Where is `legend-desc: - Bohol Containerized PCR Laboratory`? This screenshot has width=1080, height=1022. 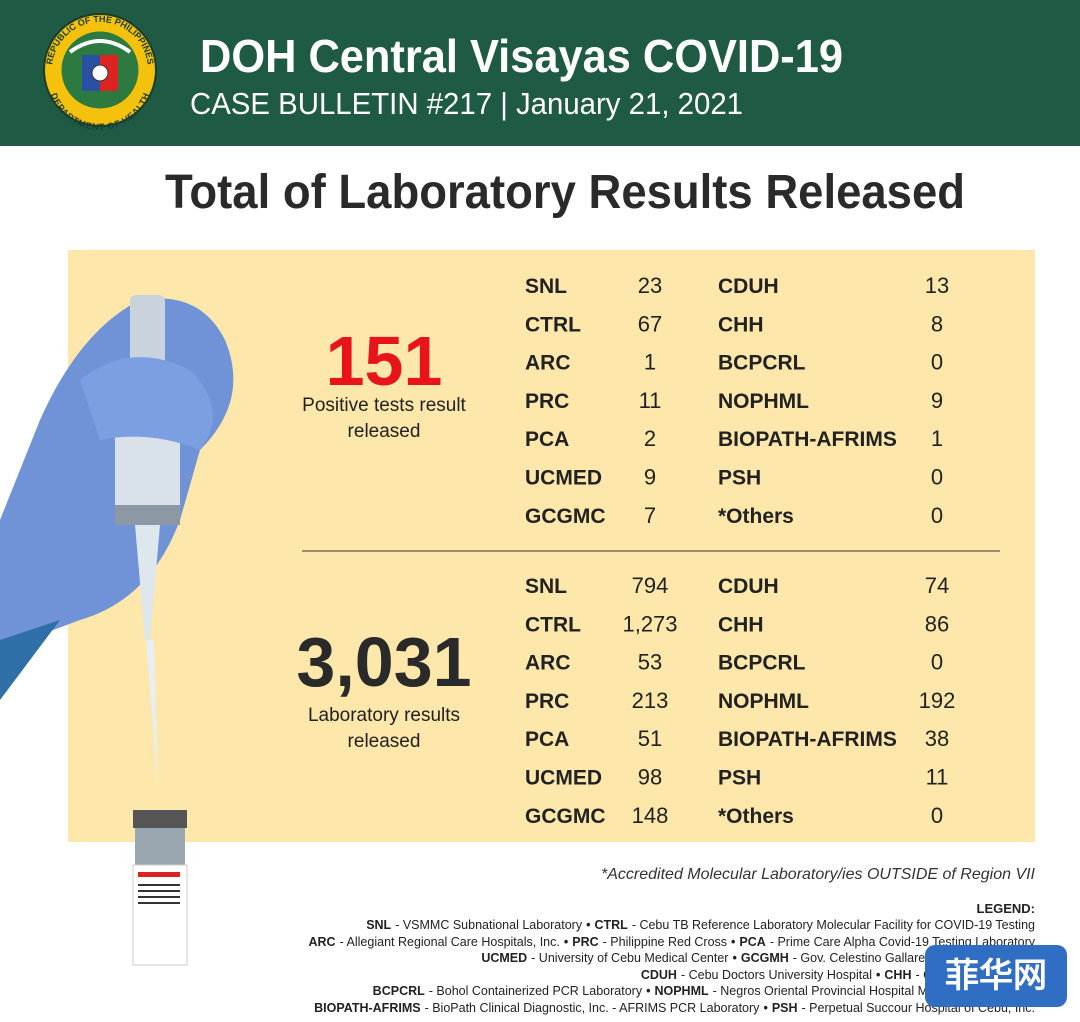 legend-desc: - Bohol Containerized PCR Laboratory is located at coordinates (536, 991).